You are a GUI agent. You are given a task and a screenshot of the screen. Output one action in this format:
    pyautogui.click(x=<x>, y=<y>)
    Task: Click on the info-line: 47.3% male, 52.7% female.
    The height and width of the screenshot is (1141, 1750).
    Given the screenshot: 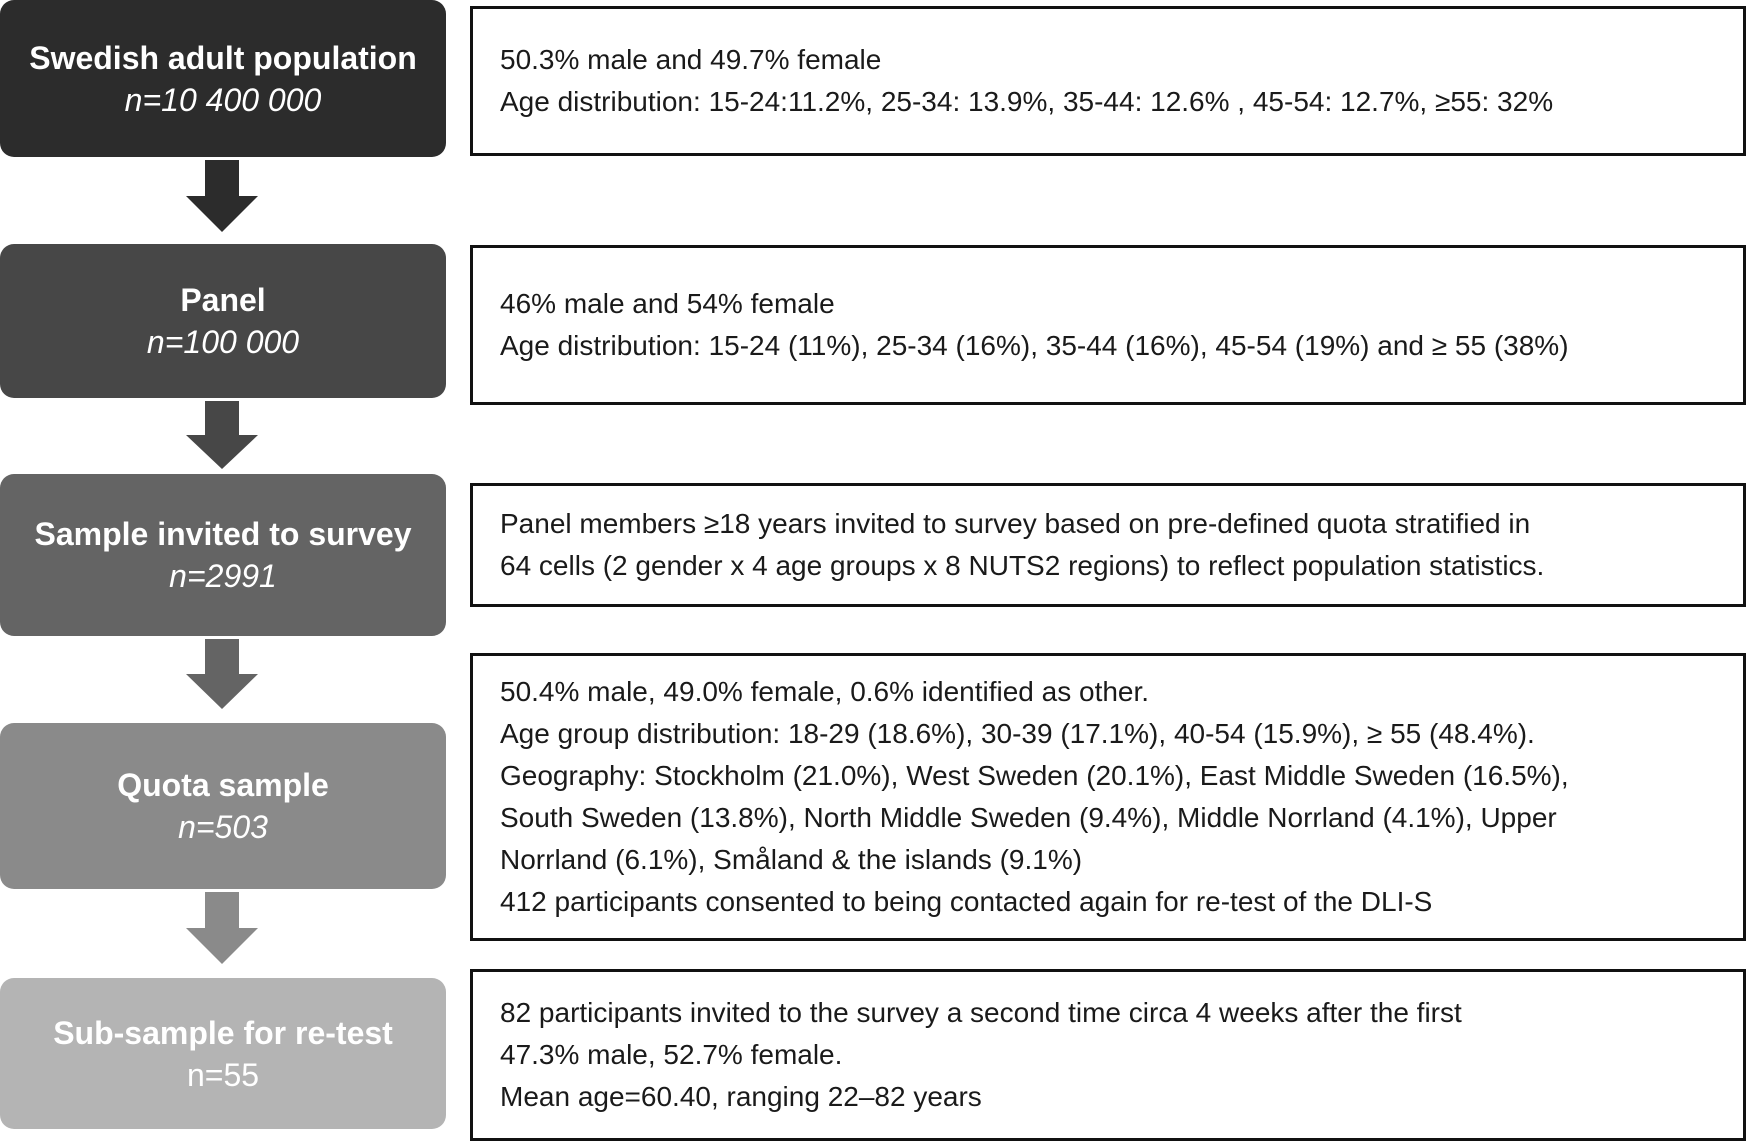 What is the action you would take?
    pyautogui.click(x=671, y=1054)
    